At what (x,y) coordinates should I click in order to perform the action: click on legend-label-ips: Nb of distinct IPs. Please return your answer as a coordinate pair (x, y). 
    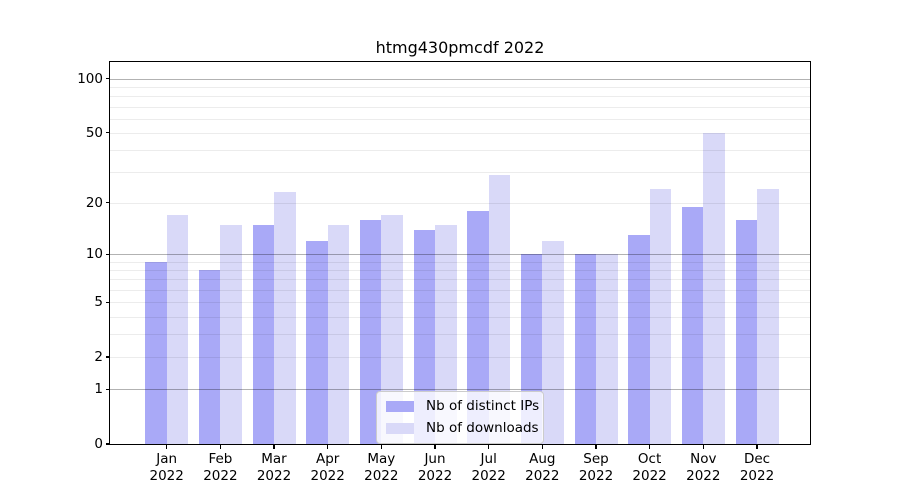
    Looking at the image, I should click on (483, 406).